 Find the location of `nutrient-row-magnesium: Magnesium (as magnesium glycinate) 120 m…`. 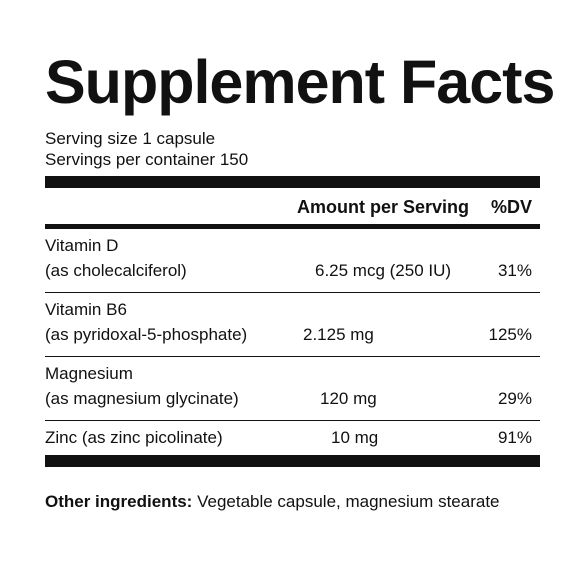

nutrient-row-magnesium: Magnesium (as magnesium glycinate) 120 m… is located at coordinates (292, 388).